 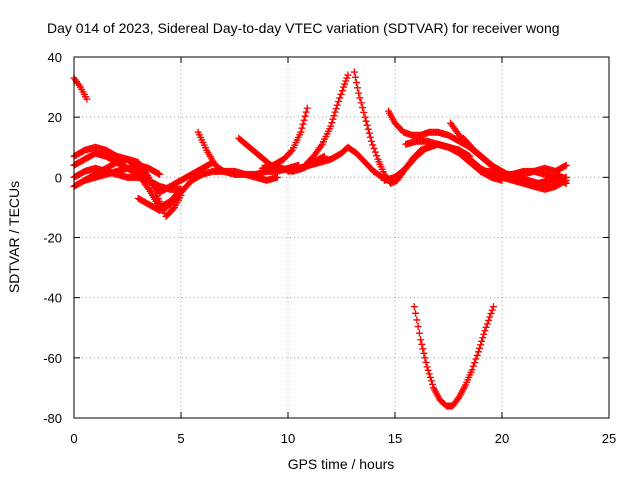 What do you see at coordinates (502, 438) in the screenshot?
I see `x-tick-label: 20` at bounding box center [502, 438].